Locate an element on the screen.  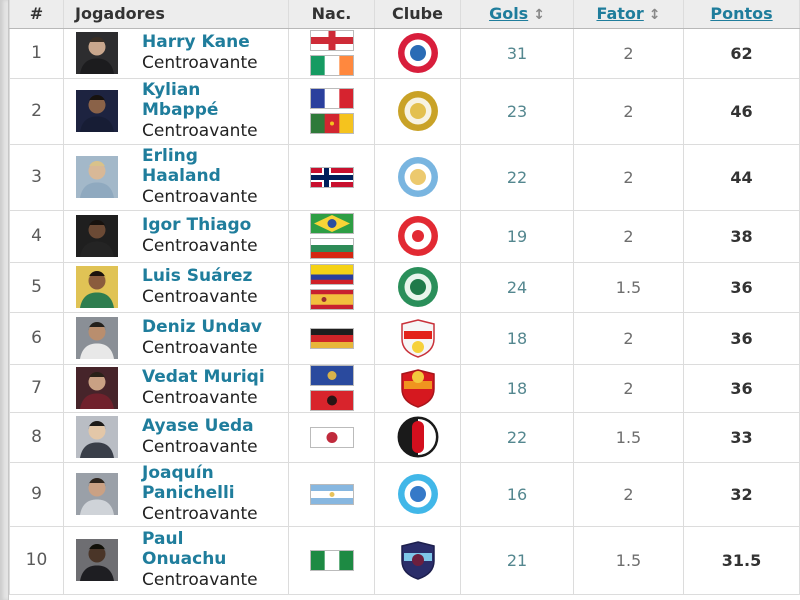
player-name-link: Onuachu is located at coordinates (184, 559).